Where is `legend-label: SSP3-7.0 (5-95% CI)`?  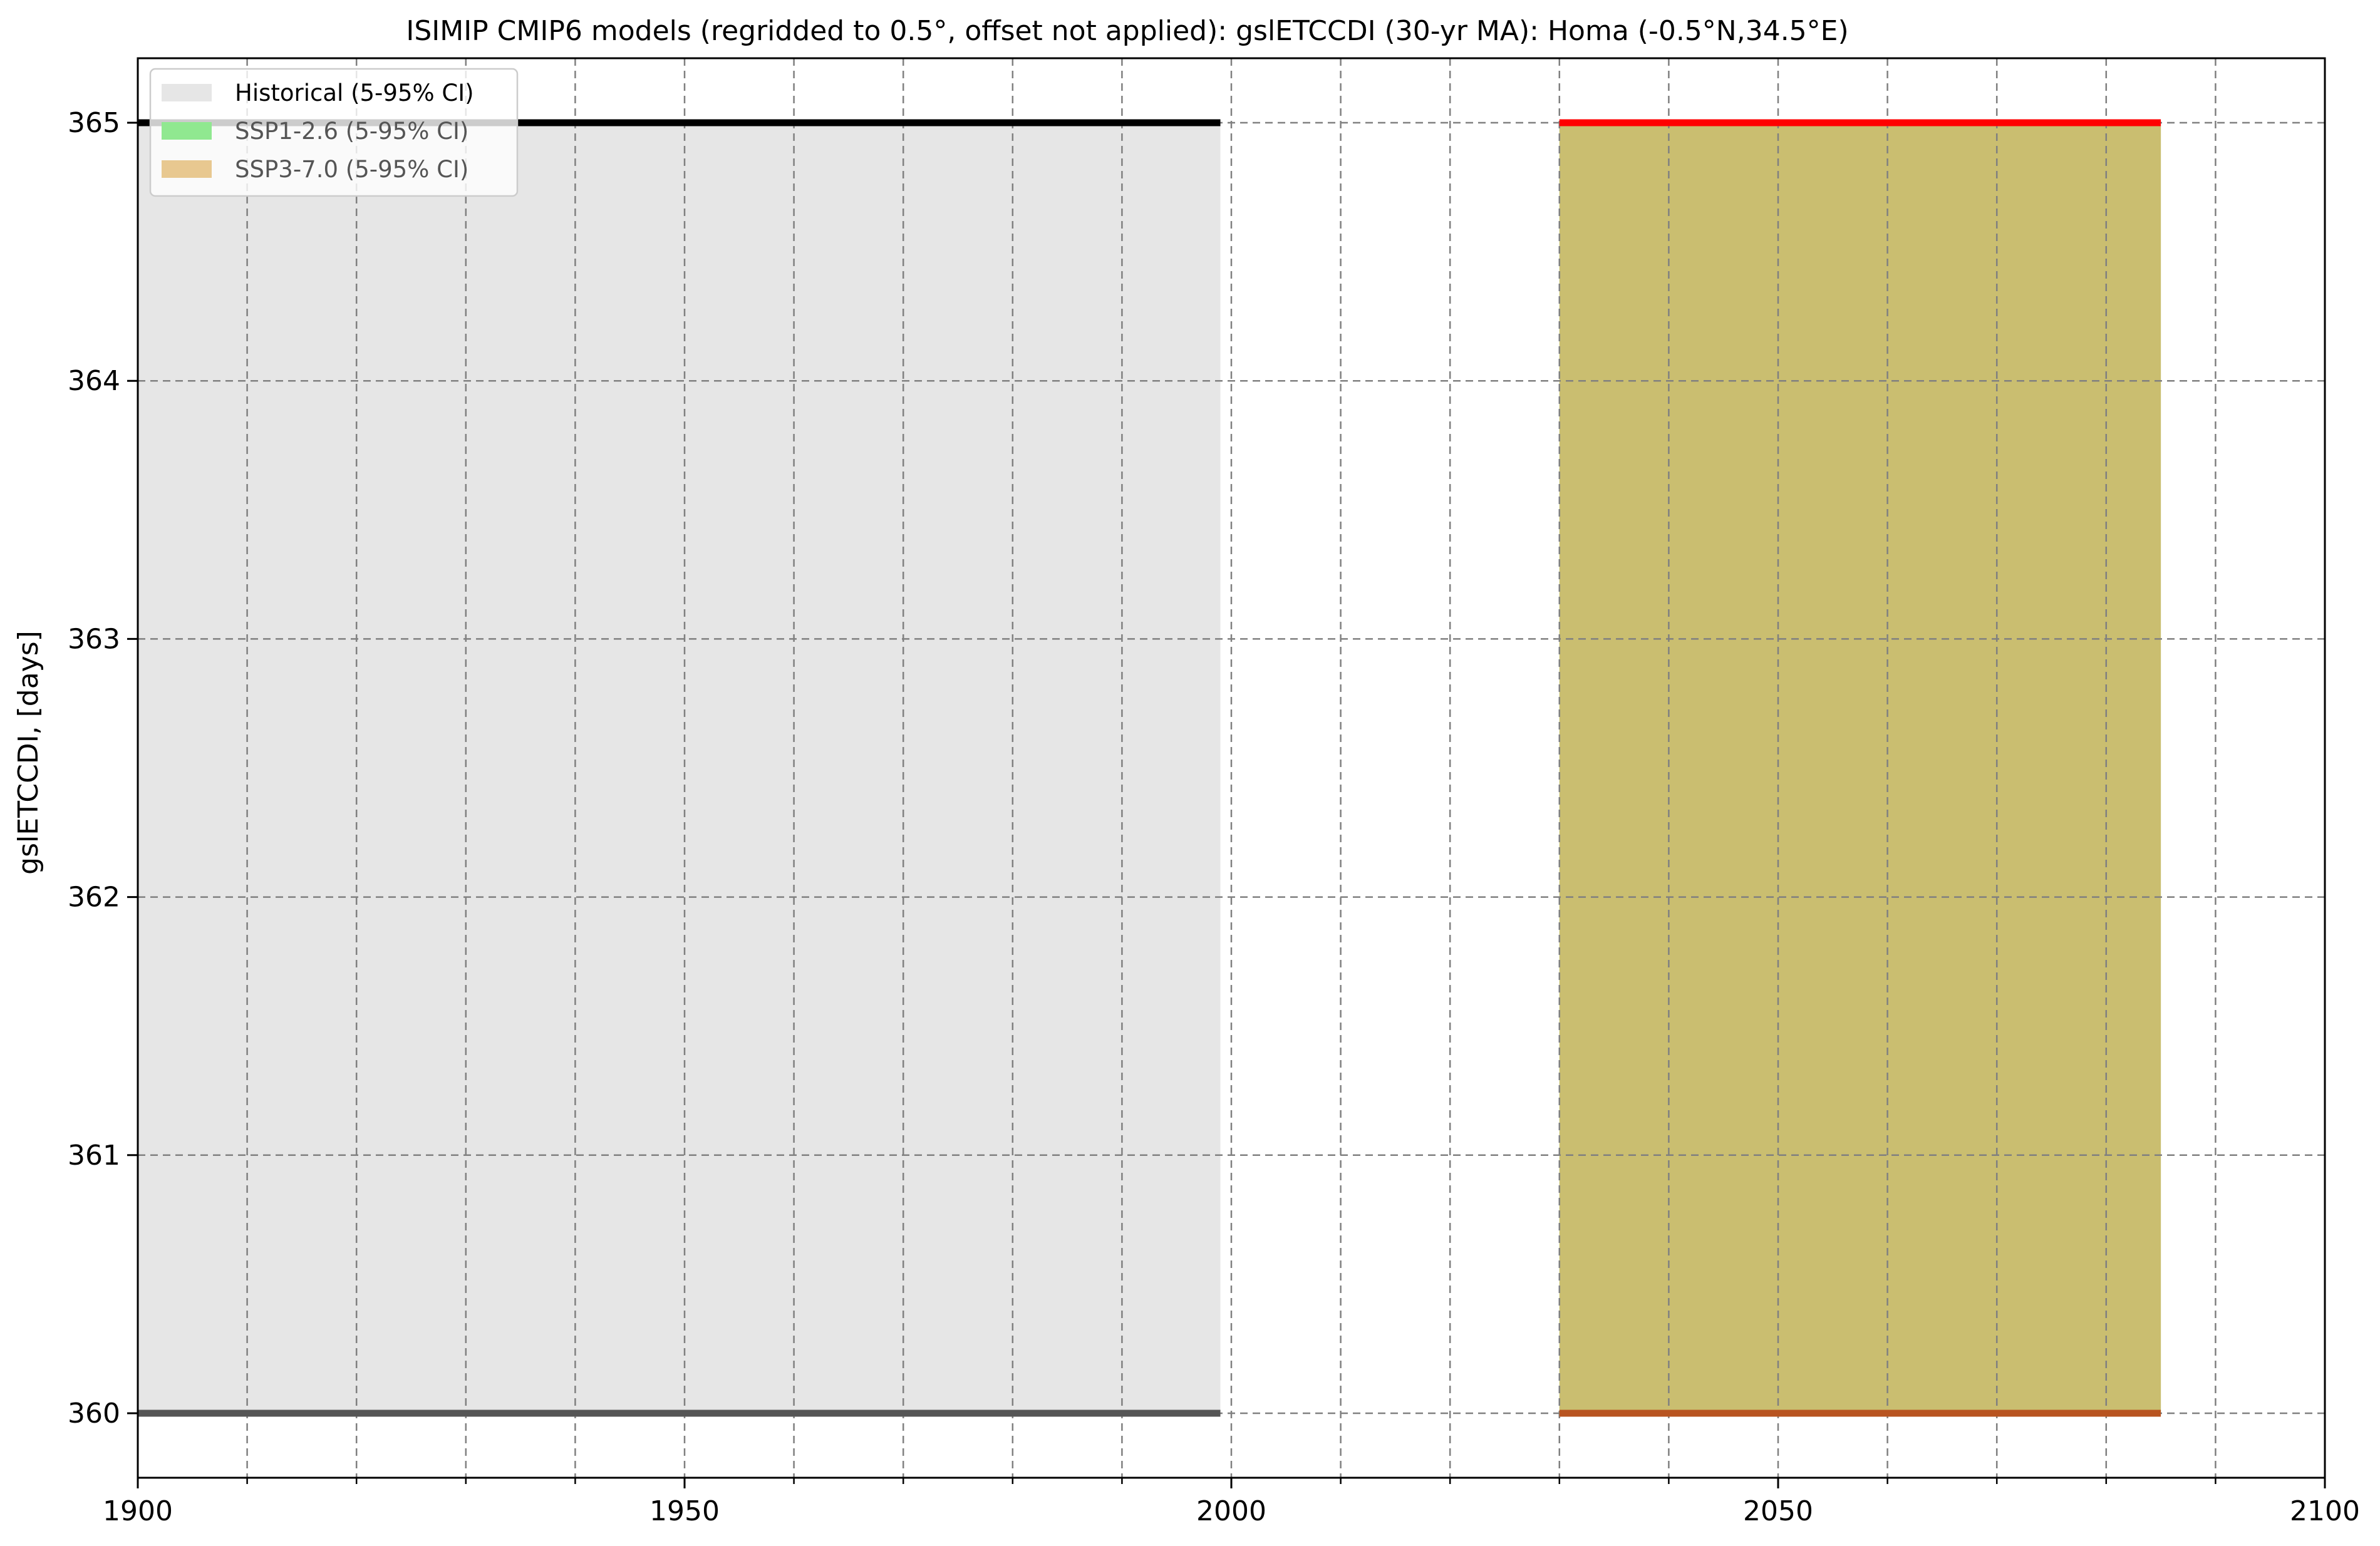
legend-label: SSP3-7.0 (5-95% CI) is located at coordinates (351, 169).